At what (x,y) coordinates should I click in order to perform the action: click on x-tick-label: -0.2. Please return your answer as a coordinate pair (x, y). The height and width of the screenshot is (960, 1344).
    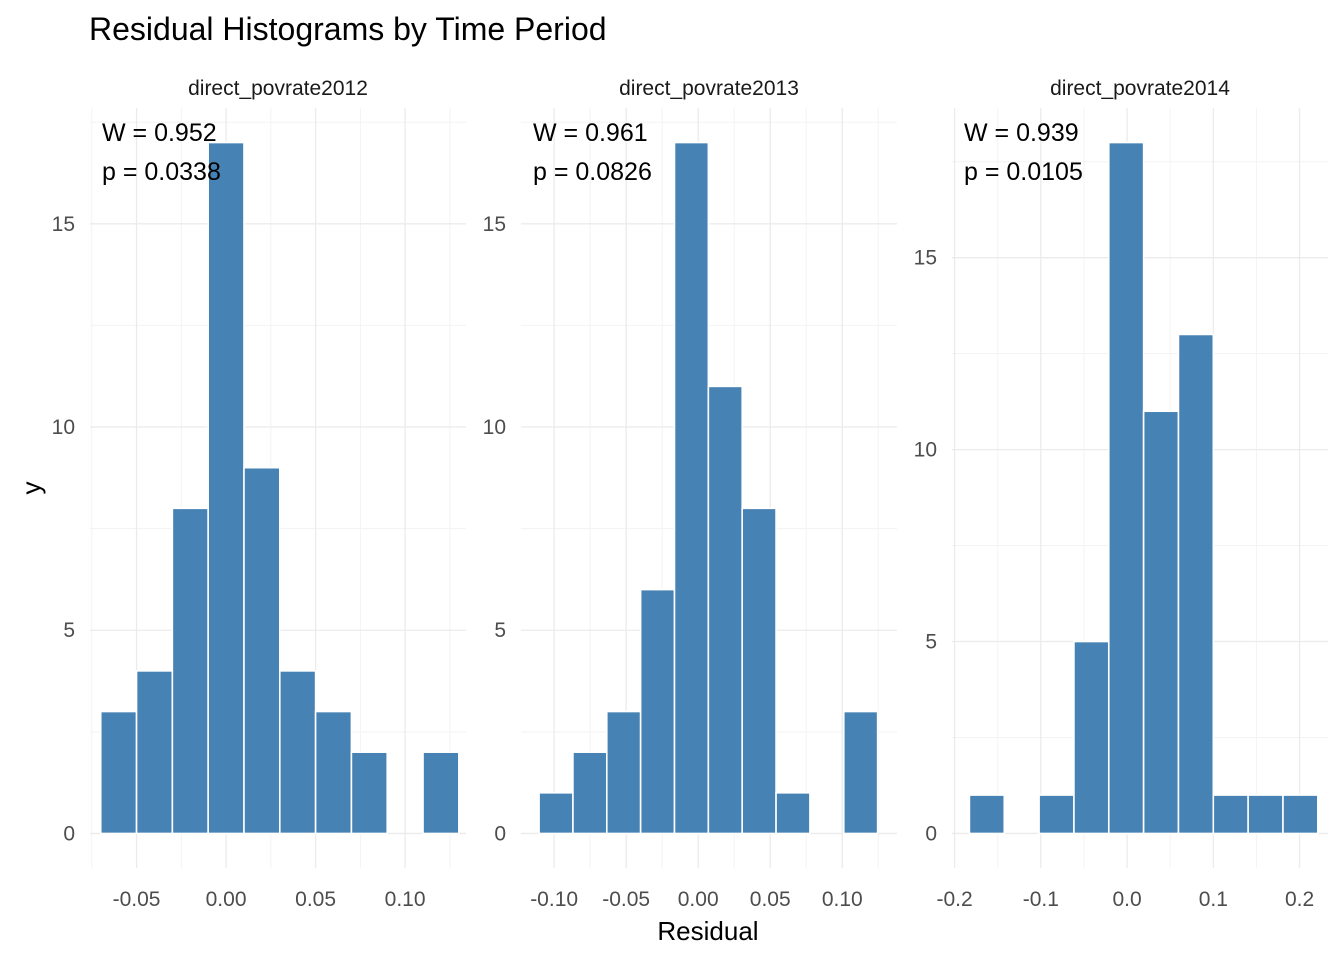
    Looking at the image, I should click on (954, 899).